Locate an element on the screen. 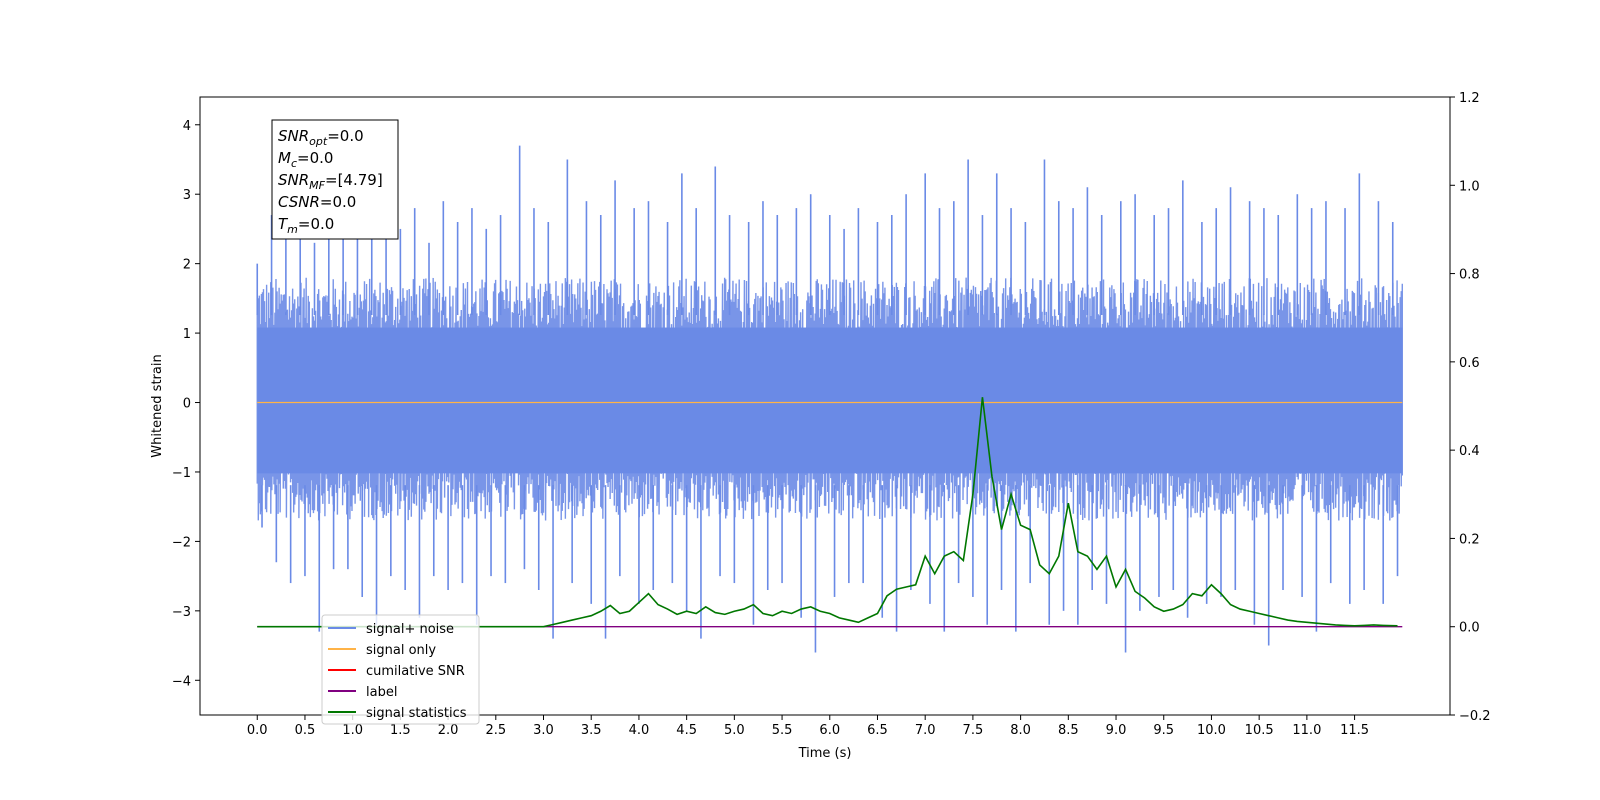 This screenshot has height=800, width=1600. legend-frame is located at coordinates (400, 669).